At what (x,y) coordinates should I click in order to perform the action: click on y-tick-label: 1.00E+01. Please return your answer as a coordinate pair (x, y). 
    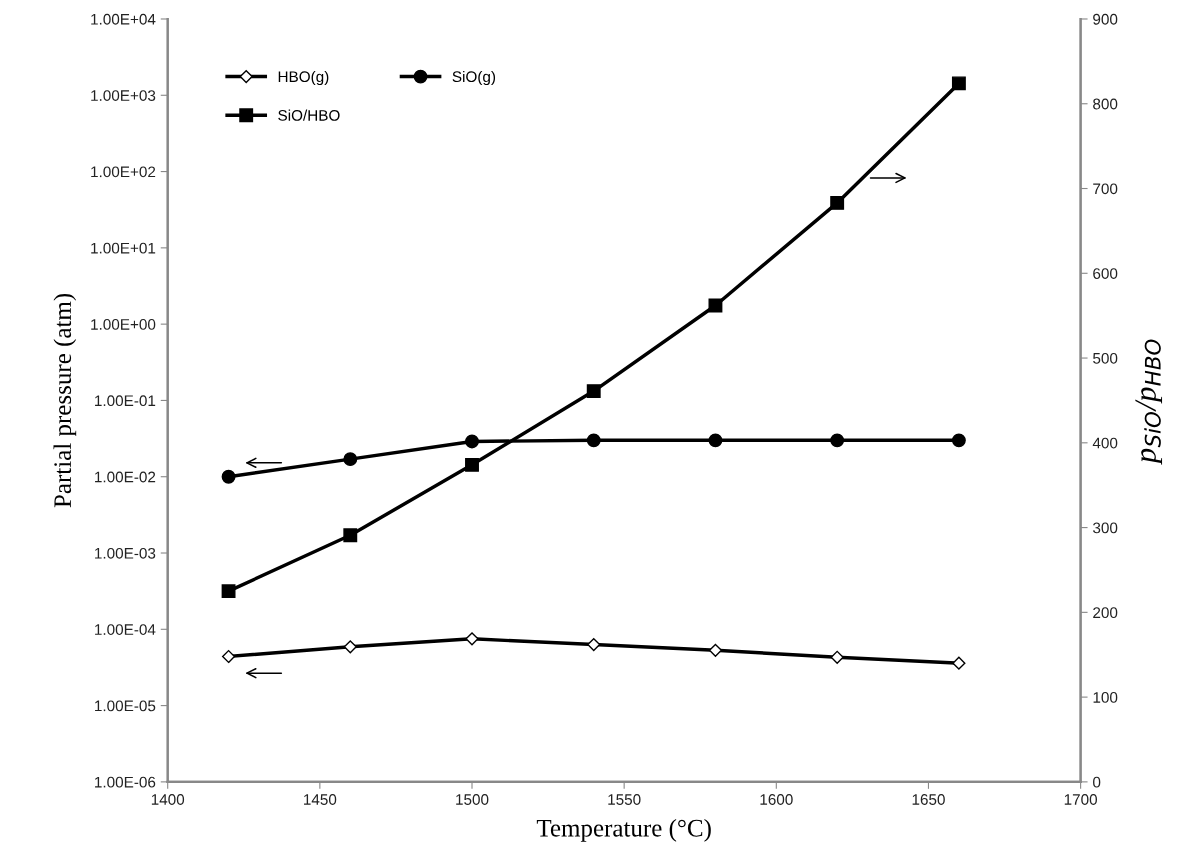
    Looking at the image, I should click on (123, 248).